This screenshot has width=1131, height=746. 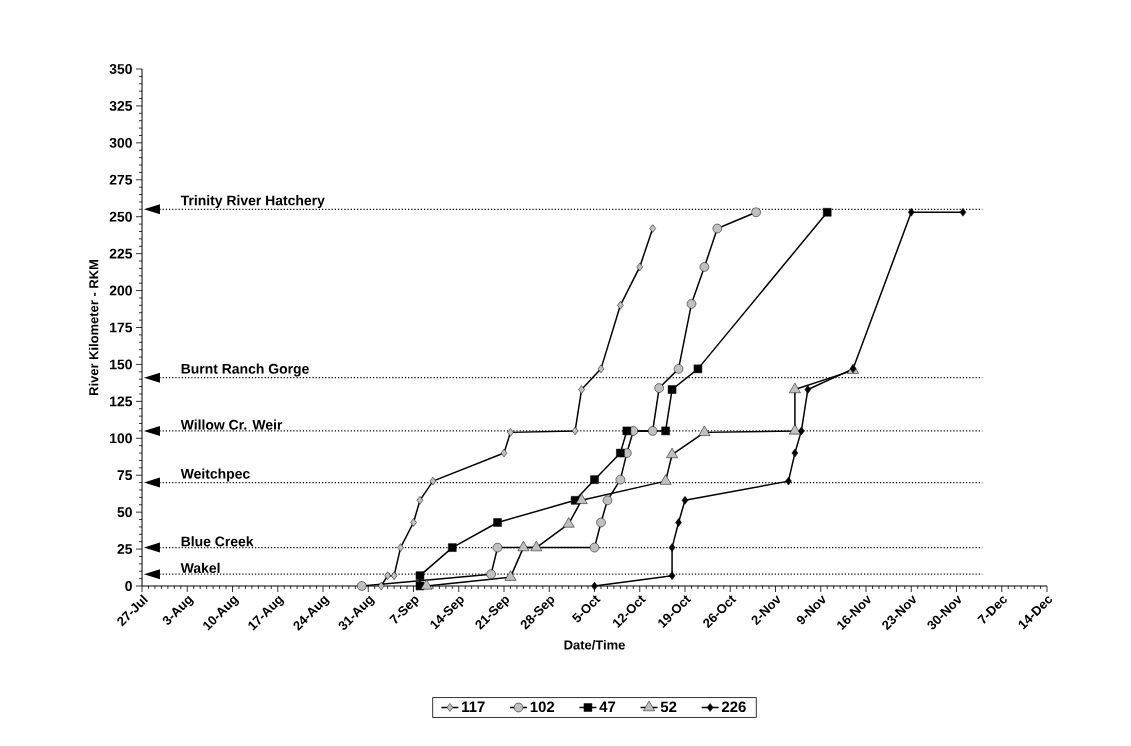 I want to click on y-tick-label: 0, so click(x=128, y=586).